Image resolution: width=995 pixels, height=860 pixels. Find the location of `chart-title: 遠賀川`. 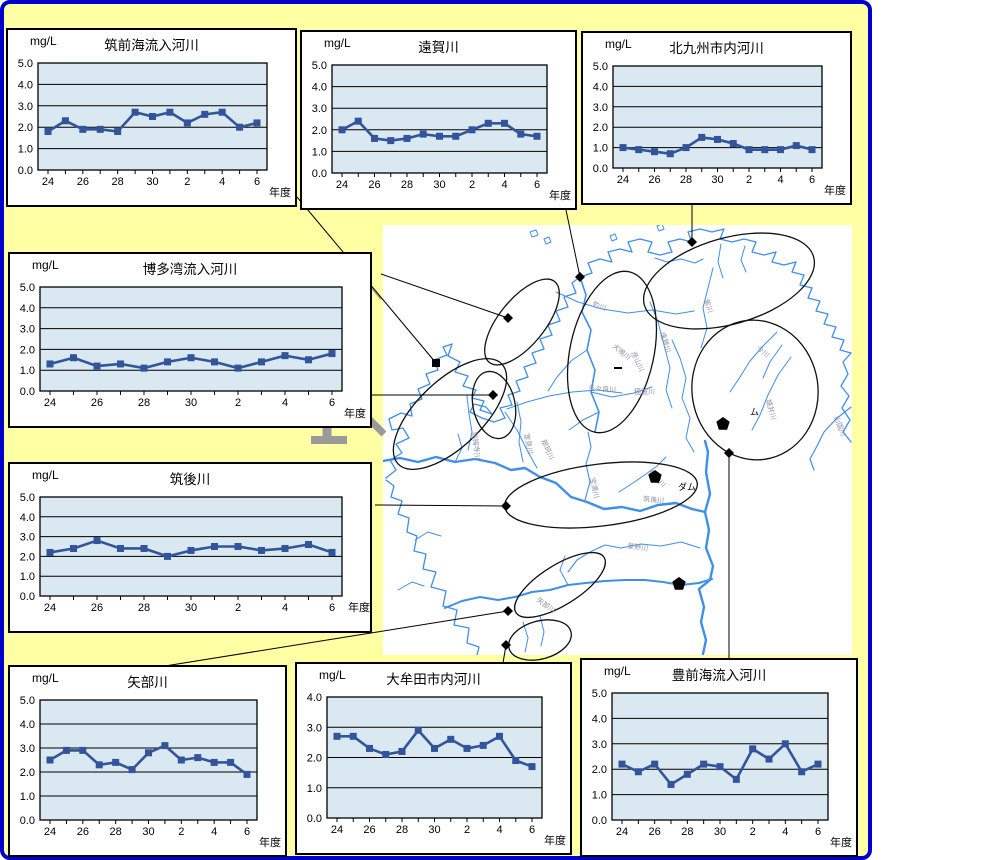

chart-title: 遠賀川 is located at coordinates (438, 47).